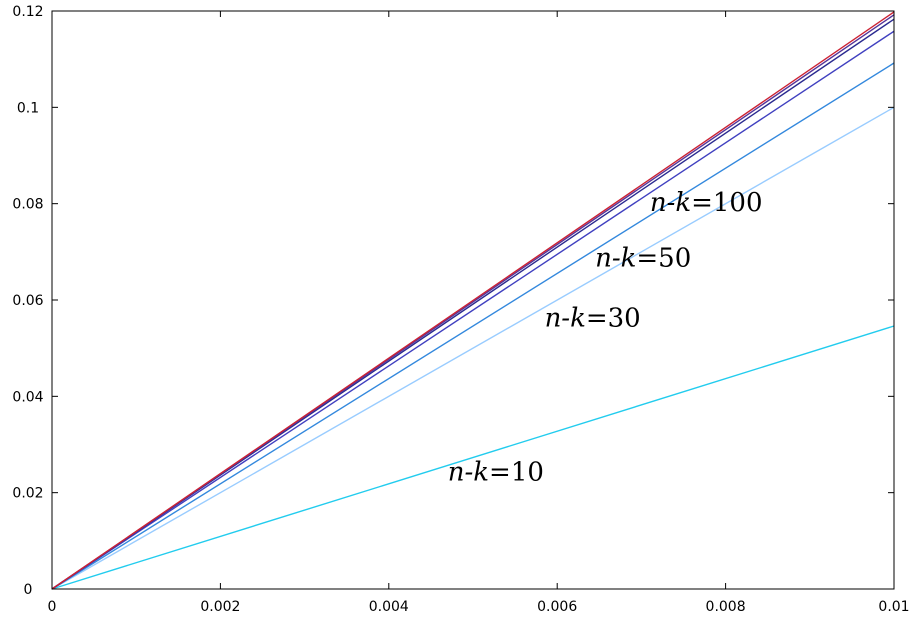 This screenshot has width=917, height=622. Describe the element at coordinates (643, 258) in the screenshot. I see `series-annotation: n-k=50` at that location.